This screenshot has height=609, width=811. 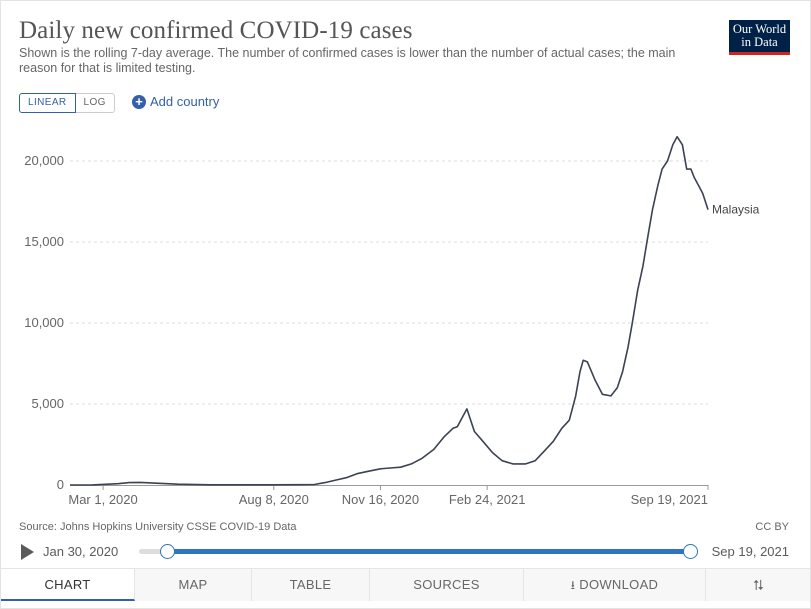 I want to click on chart-title: Daily new confirmed COVID-19 cases, so click(x=216, y=30).